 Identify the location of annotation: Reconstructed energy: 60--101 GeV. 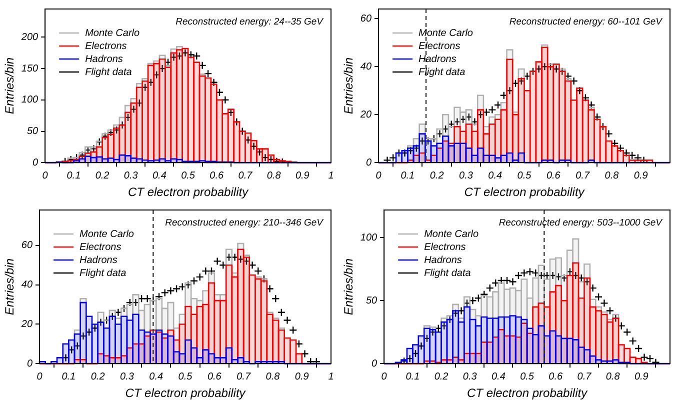
(586, 22).